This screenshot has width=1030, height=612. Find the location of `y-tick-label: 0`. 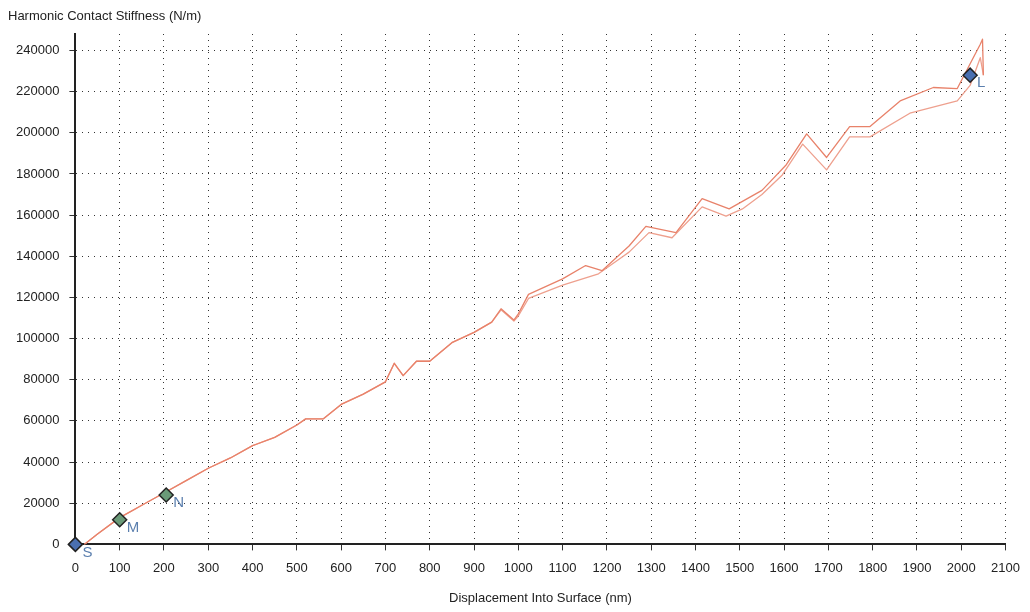

y-tick-label: 0 is located at coordinates (56, 543).